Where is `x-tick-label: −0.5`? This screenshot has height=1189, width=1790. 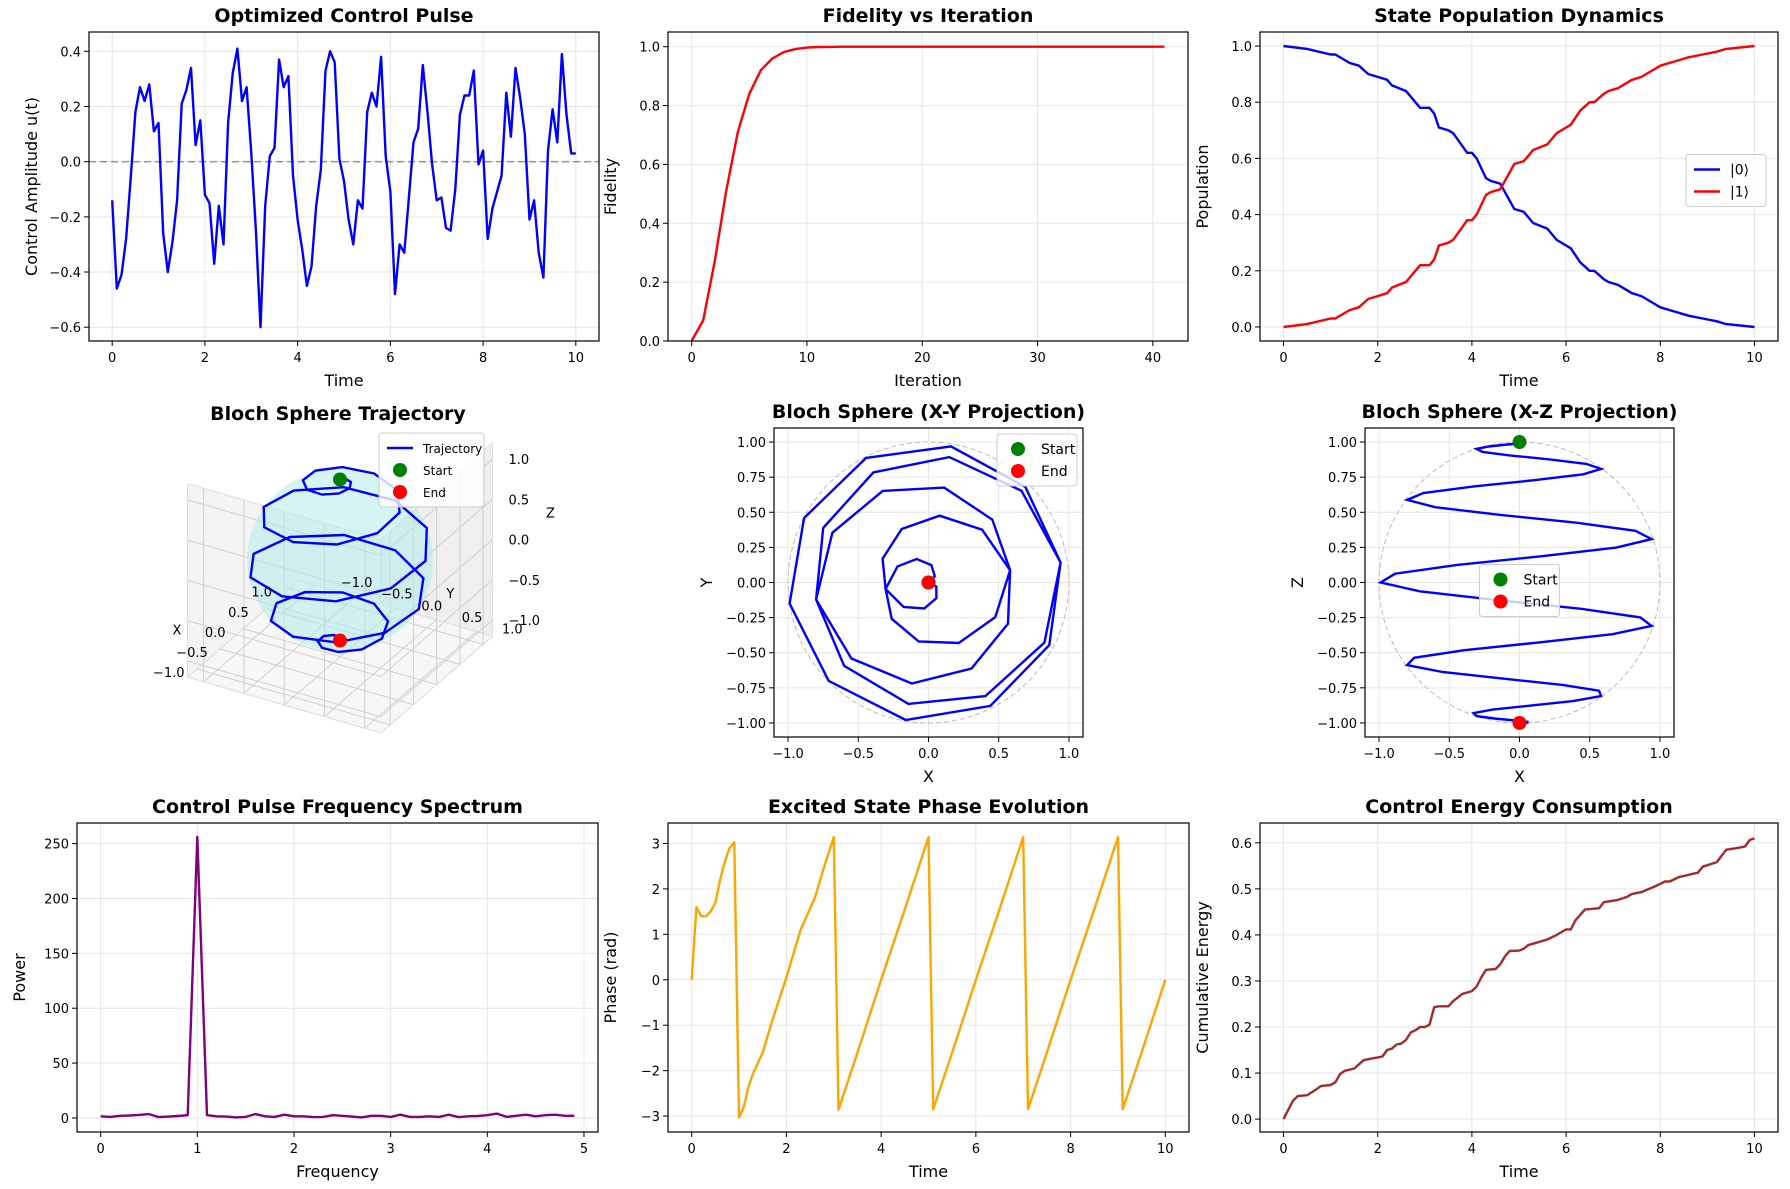
x-tick-label: −0.5 is located at coordinates (192, 653).